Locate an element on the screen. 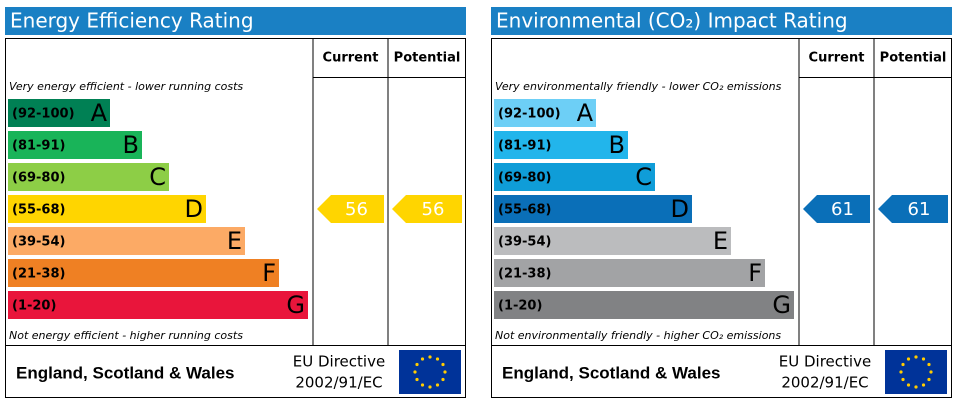 The height and width of the screenshot is (404, 957). panel-title: Environmental (CO₂) Impact Rating is located at coordinates (672, 21).